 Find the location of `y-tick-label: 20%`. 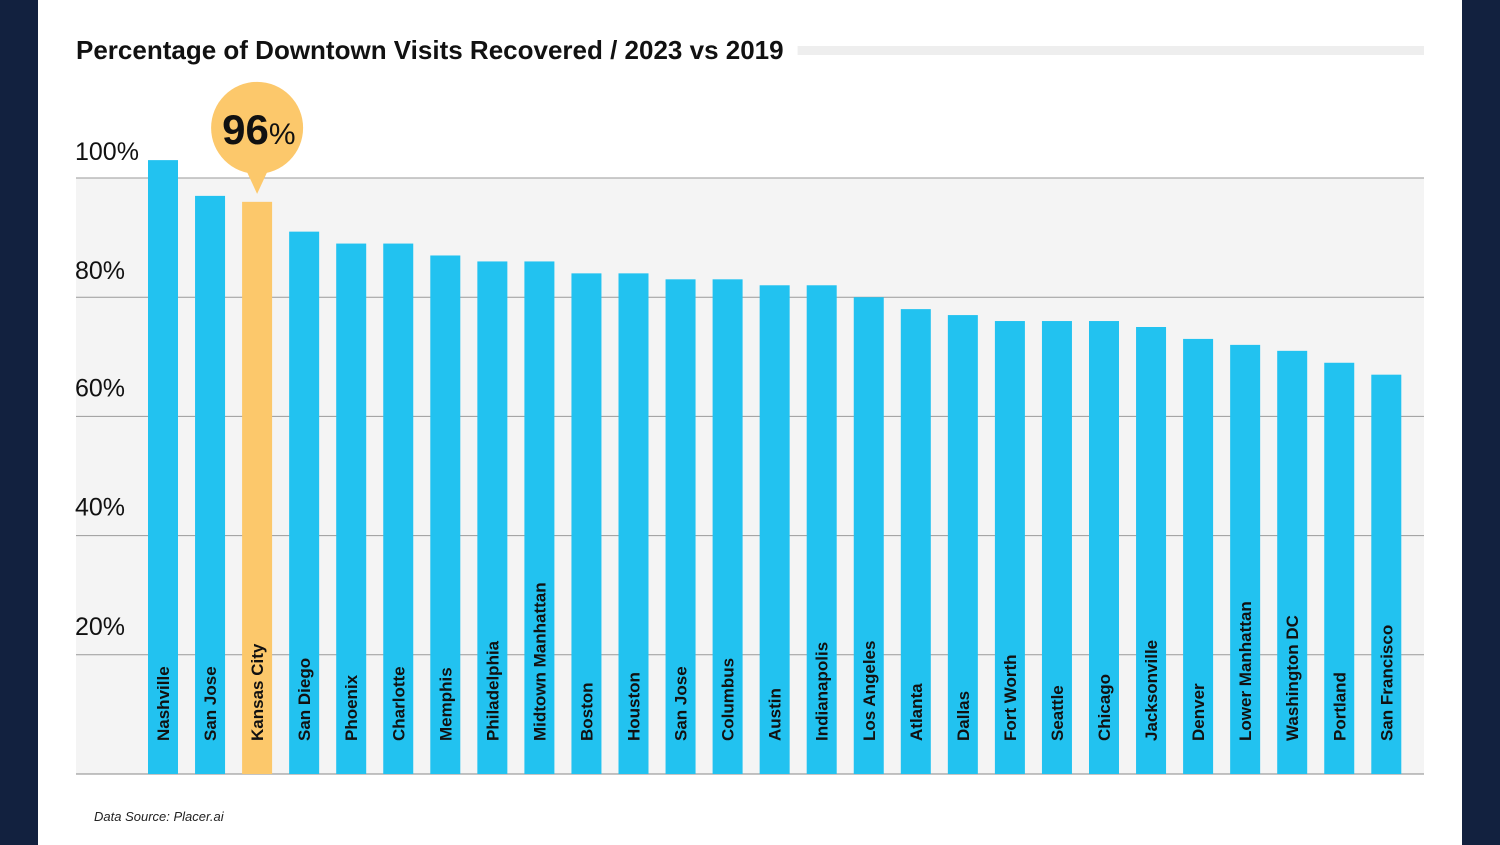

y-tick-label: 20% is located at coordinates (100, 627).